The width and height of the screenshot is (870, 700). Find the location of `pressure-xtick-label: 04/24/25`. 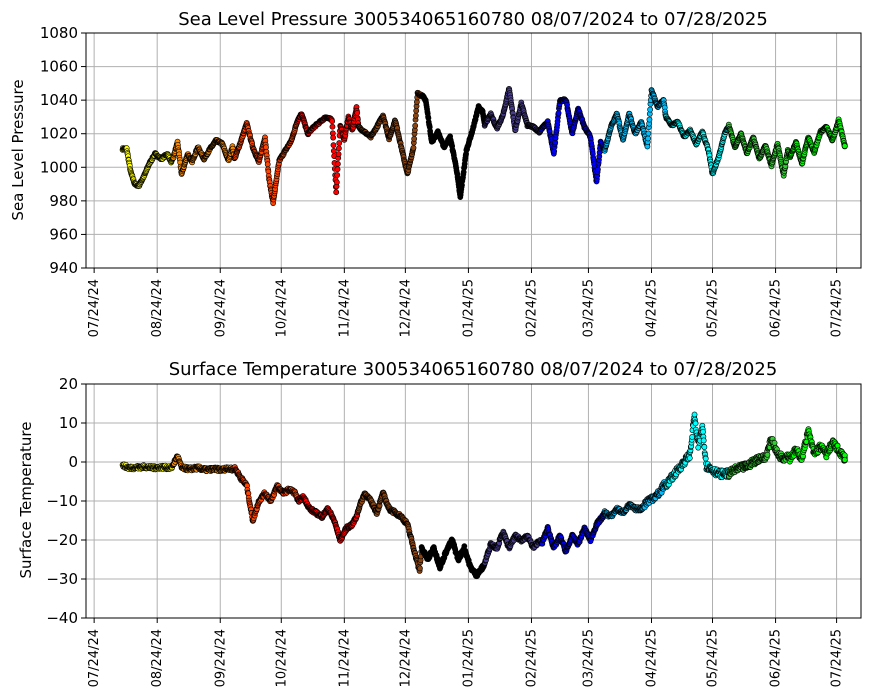

pressure-xtick-label: 04/24/25 is located at coordinates (651, 308).